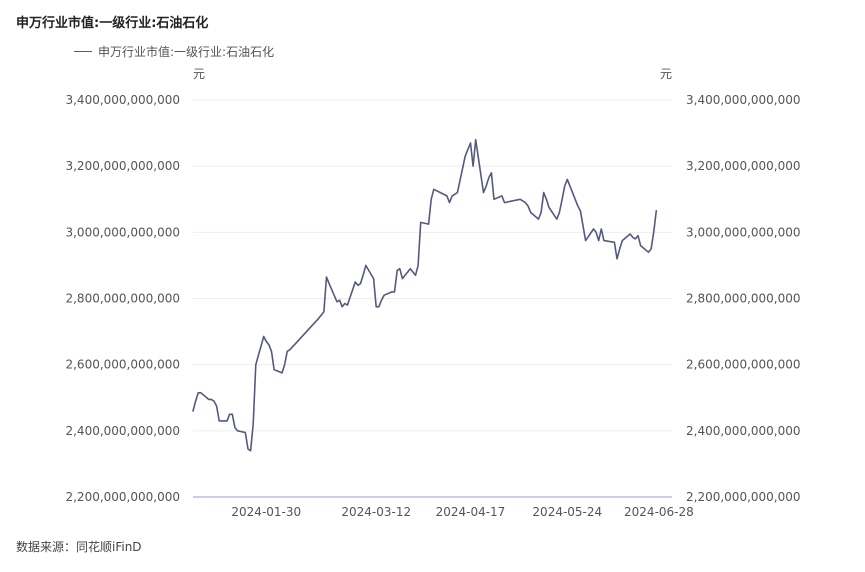 This screenshot has height=572, width=865. I want to click on y-tick-label-right: 3,400,000,000,000, so click(743, 100).